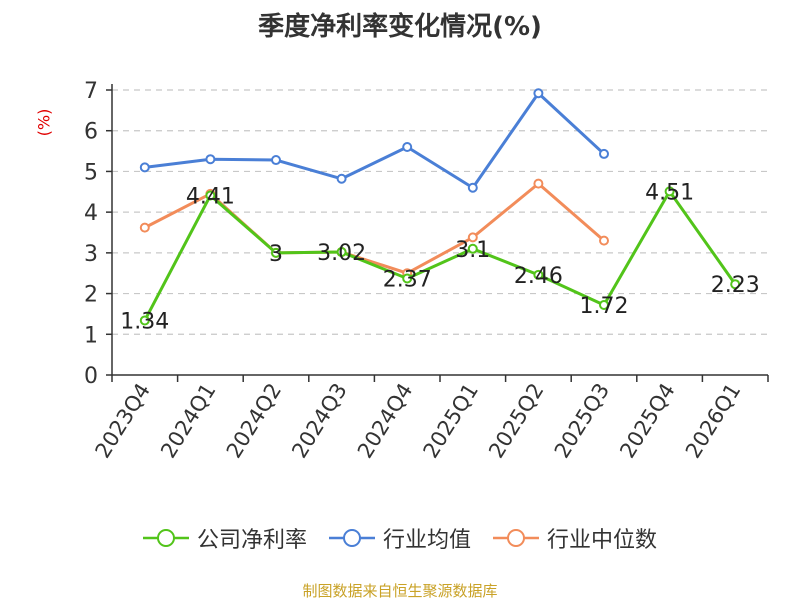 The height and width of the screenshot is (601, 800). What do you see at coordinates (91, 295) in the screenshot?
I see `y-tick-label: 2` at bounding box center [91, 295].